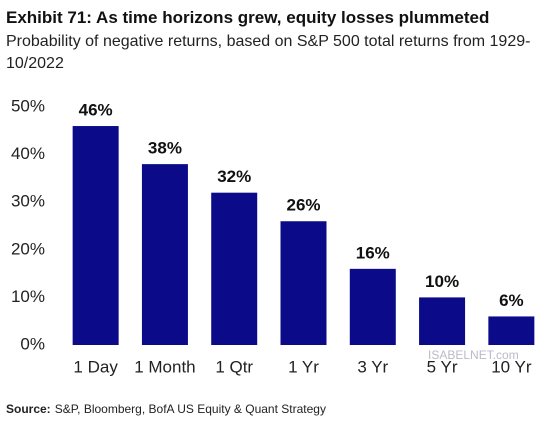  Describe the element at coordinates (28, 409) in the screenshot. I see `source-label: Source:` at that location.